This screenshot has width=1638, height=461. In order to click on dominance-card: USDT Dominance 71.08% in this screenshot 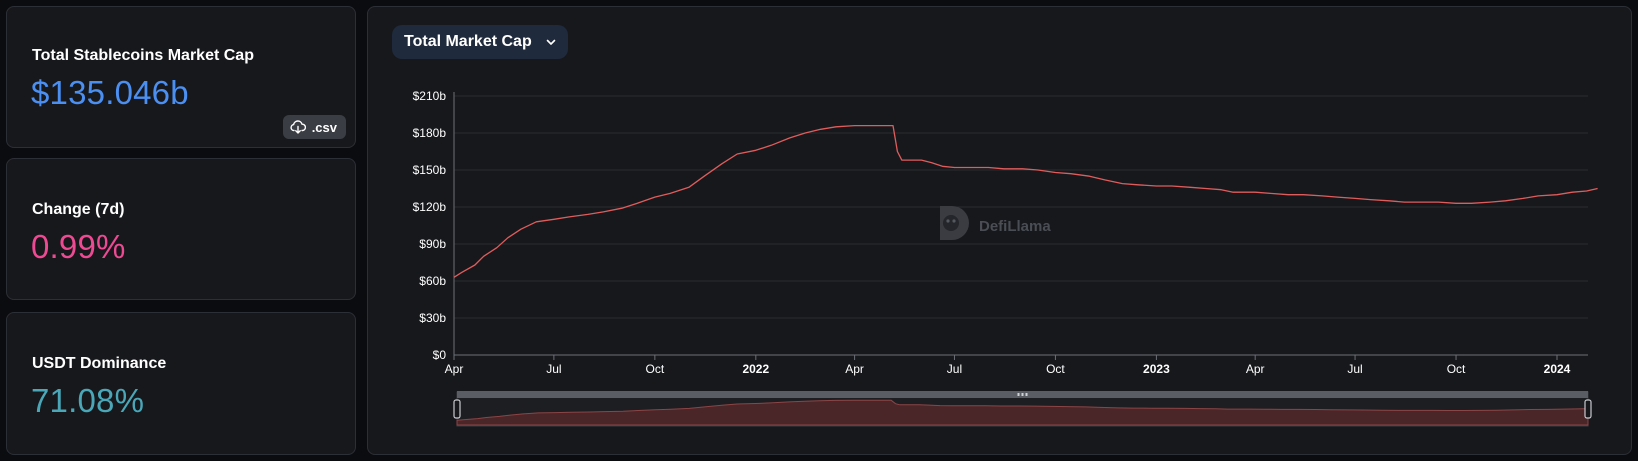, I will do `click(181, 383)`.